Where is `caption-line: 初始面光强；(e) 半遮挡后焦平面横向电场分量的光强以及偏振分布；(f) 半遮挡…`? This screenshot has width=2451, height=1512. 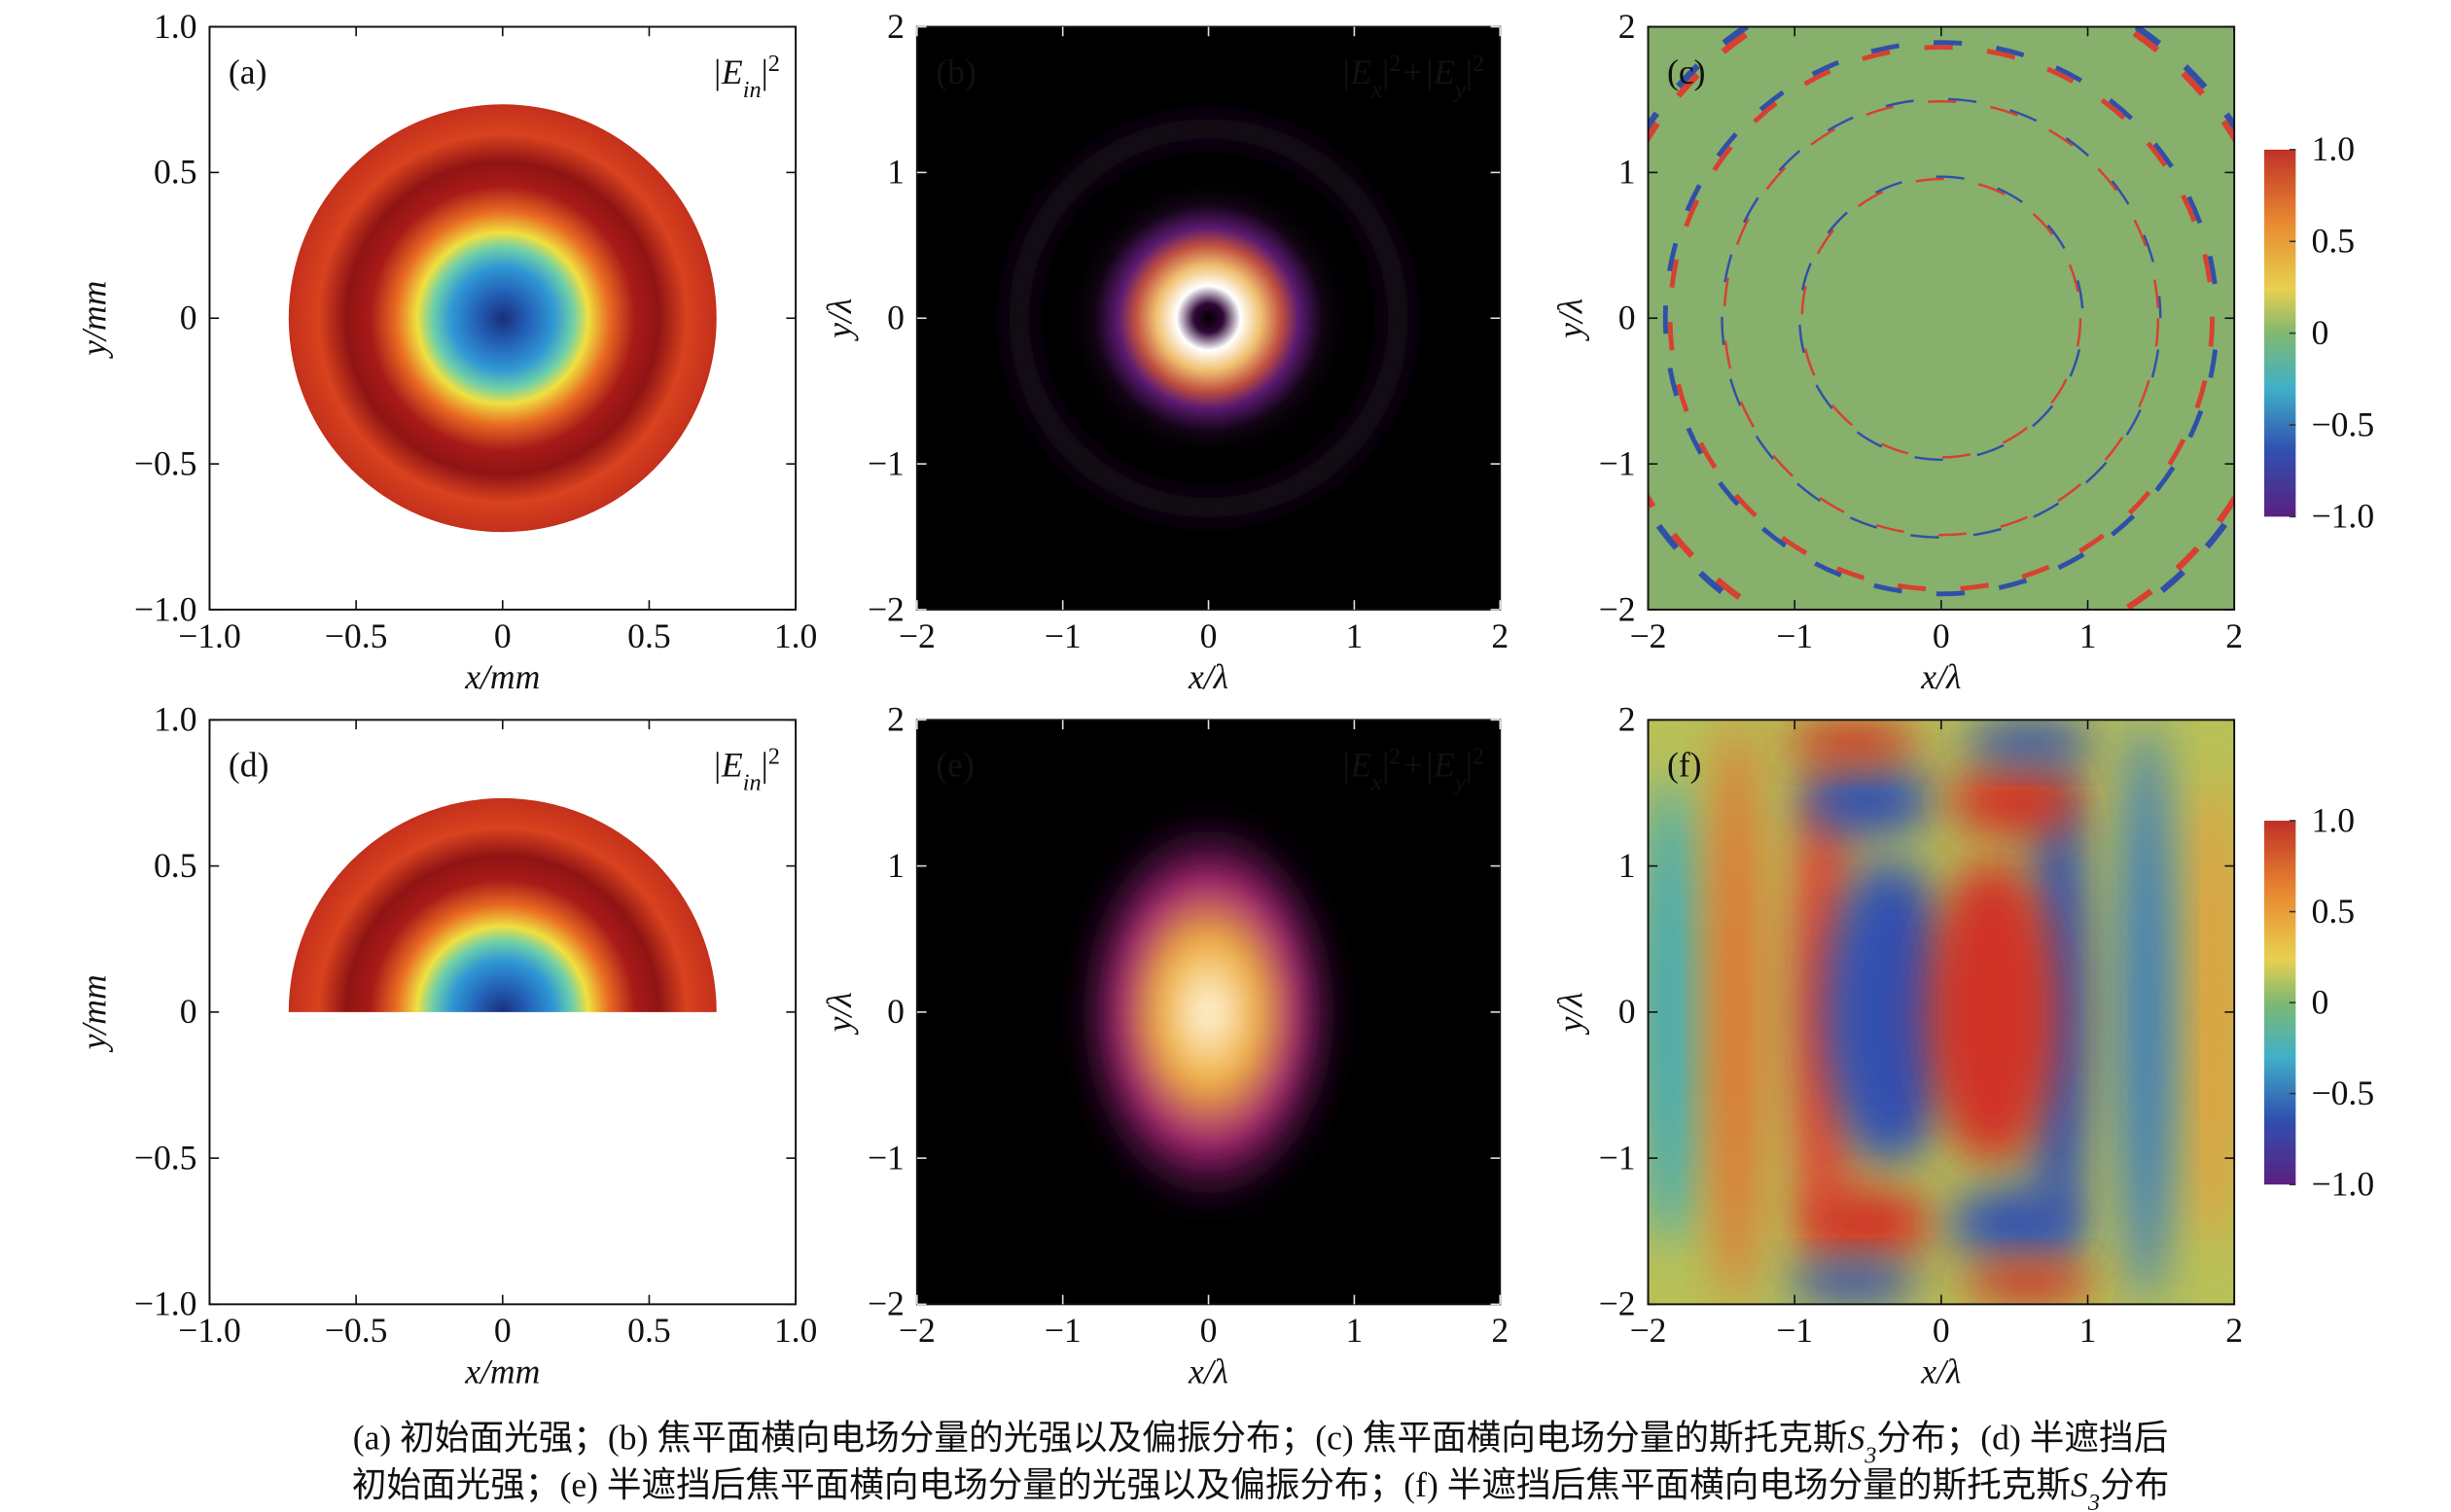
caption-line: 初始面光强；(e) 半遮挡后焦平面横向电场分量的光强以及偏振分布；(f) 半遮挡… is located at coordinates (1261, 1489).